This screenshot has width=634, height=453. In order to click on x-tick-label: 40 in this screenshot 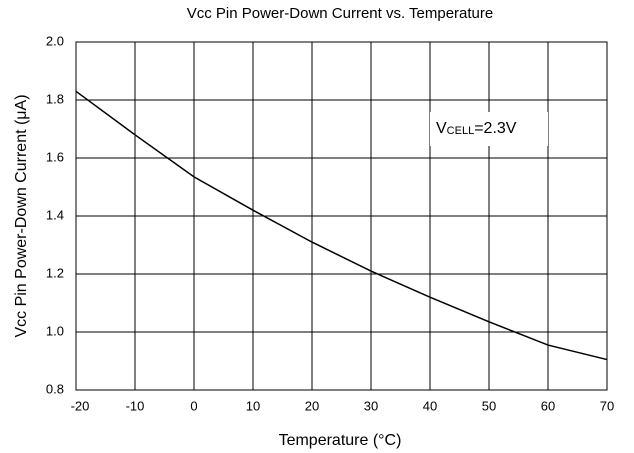, I will do `click(430, 405)`.